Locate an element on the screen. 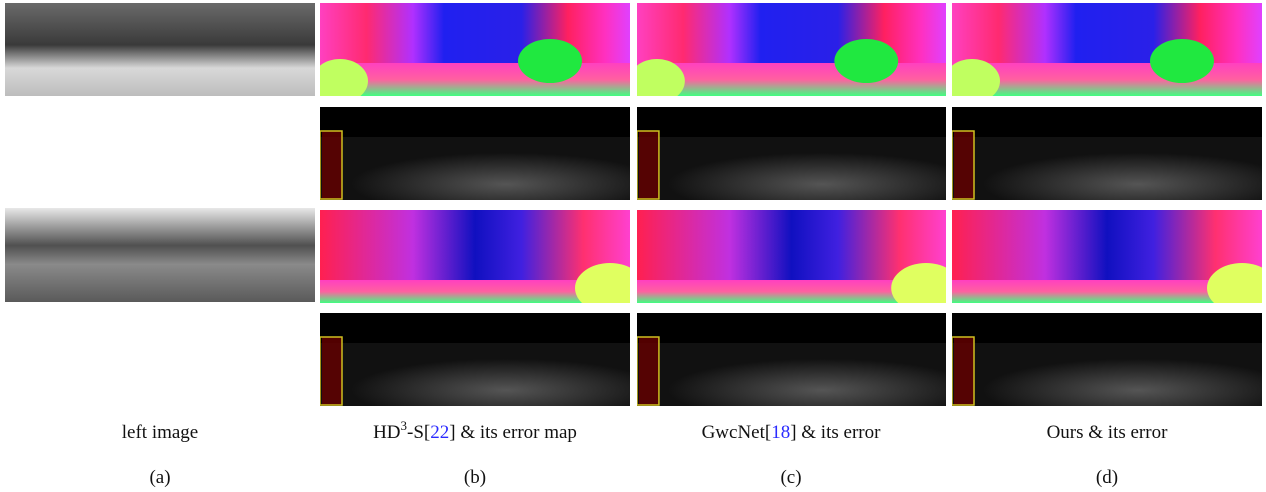  caption: Ours & its error is located at coordinates (1108, 432).